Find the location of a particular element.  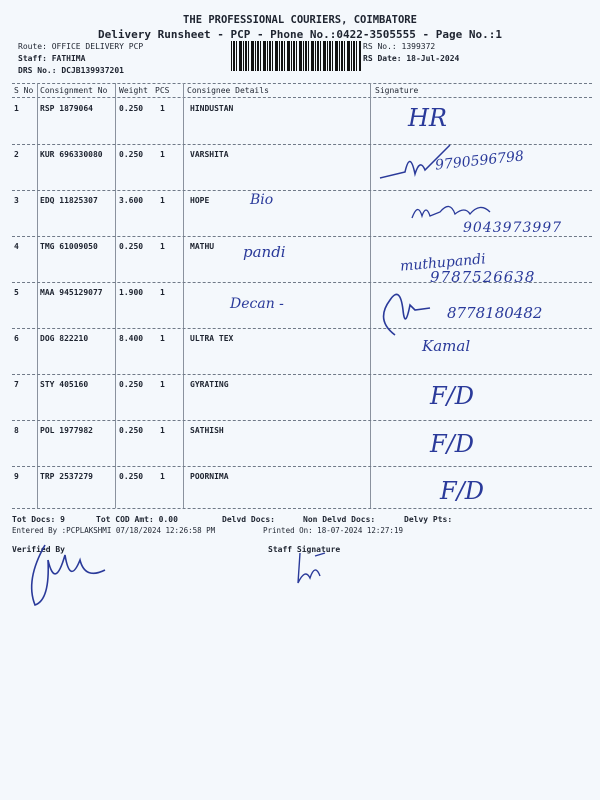

handwritten-sign: HR is located at coordinates (427, 118).